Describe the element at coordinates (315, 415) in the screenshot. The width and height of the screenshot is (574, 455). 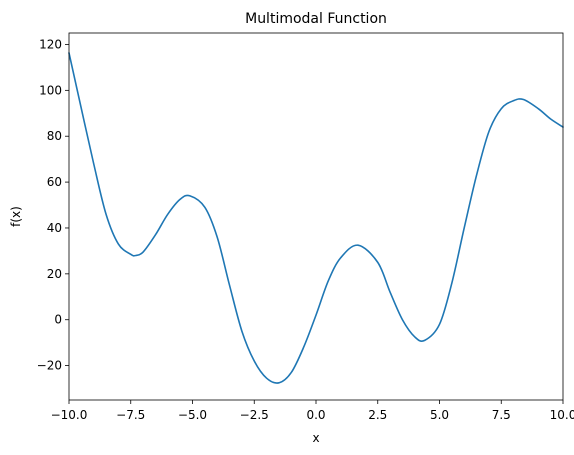
I see `x-tick-label: 0.0` at that location.